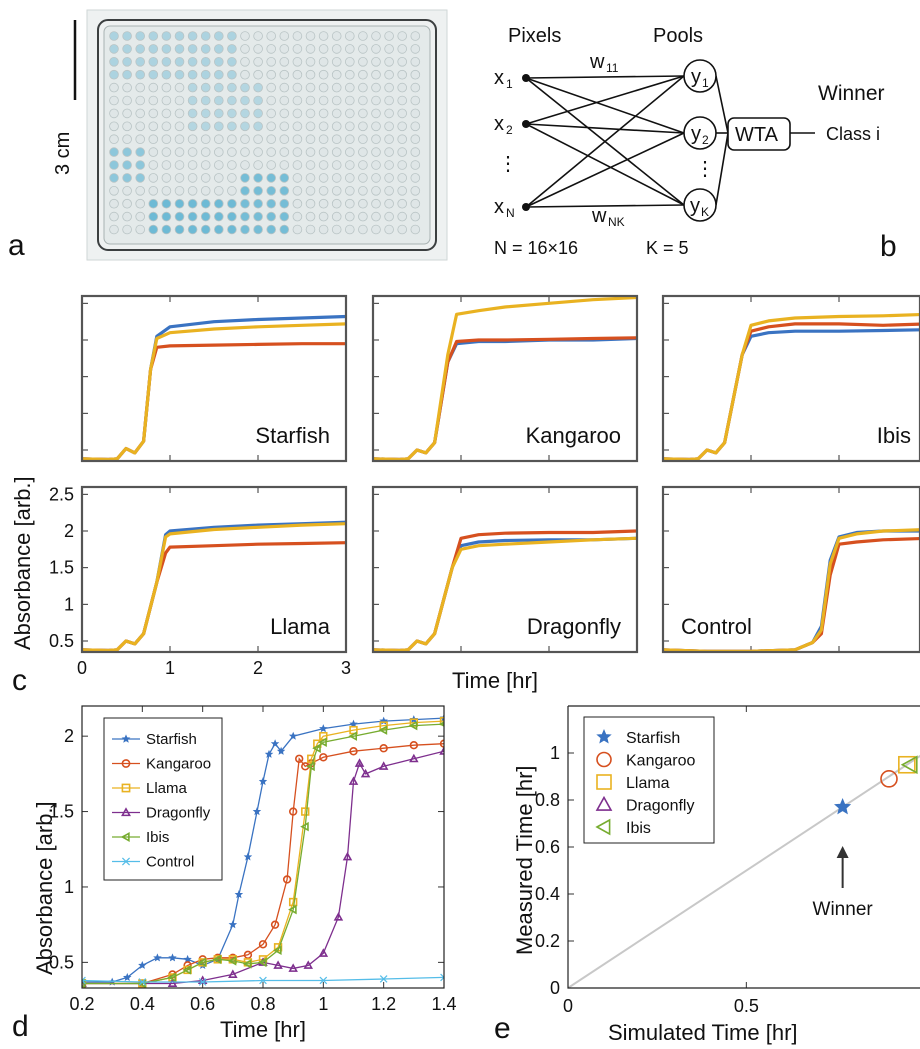 The image size is (920, 1049). What do you see at coordinates (505, 378) in the screenshot?
I see `subplot-frame` at bounding box center [505, 378].